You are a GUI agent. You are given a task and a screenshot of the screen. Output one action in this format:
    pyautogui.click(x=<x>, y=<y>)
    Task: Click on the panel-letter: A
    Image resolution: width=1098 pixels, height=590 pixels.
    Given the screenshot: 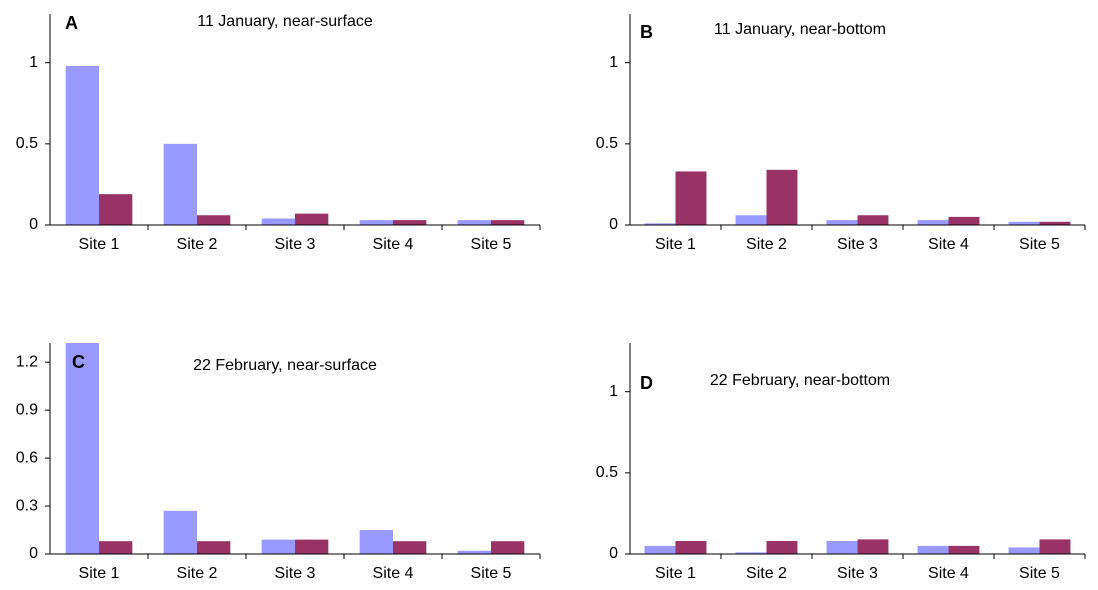 What is the action you would take?
    pyautogui.click(x=71, y=23)
    